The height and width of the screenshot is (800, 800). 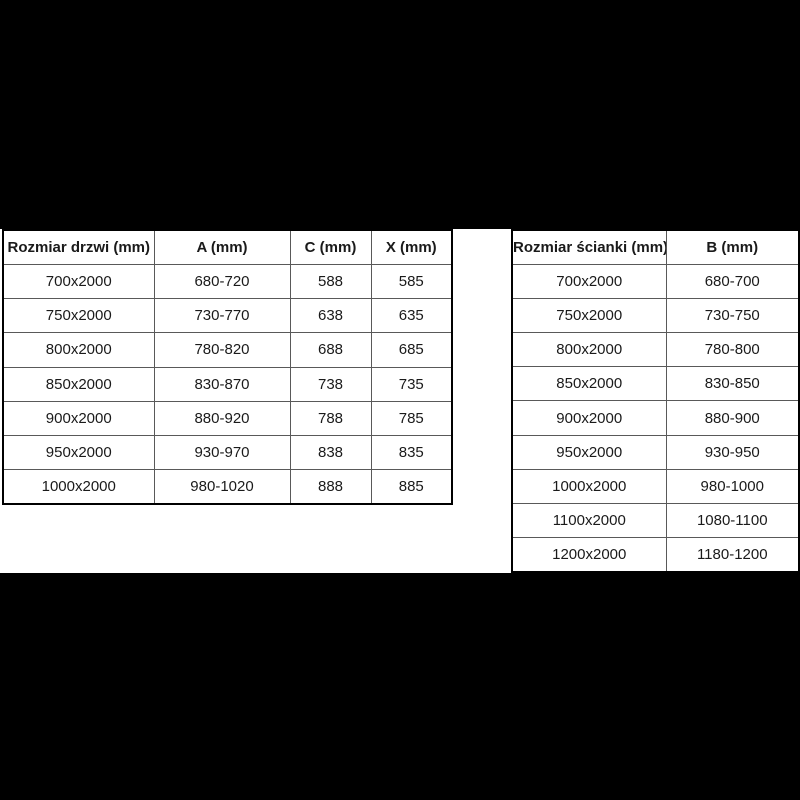 I want to click on cell-x: 635, so click(x=411, y=315).